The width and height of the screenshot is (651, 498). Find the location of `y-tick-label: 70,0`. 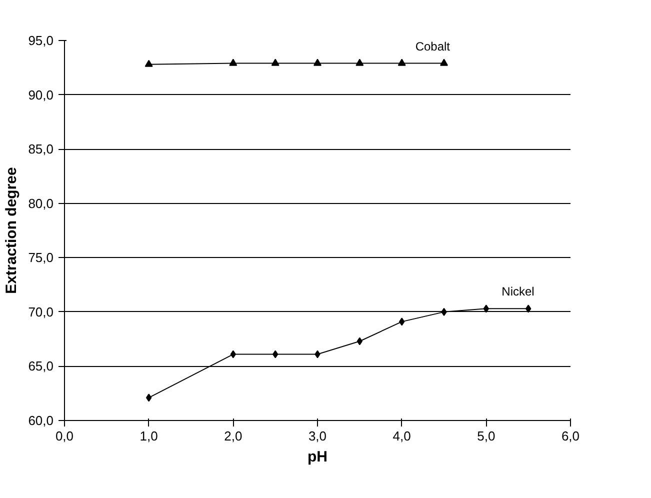

y-tick-label: 70,0 is located at coordinates (41, 312).